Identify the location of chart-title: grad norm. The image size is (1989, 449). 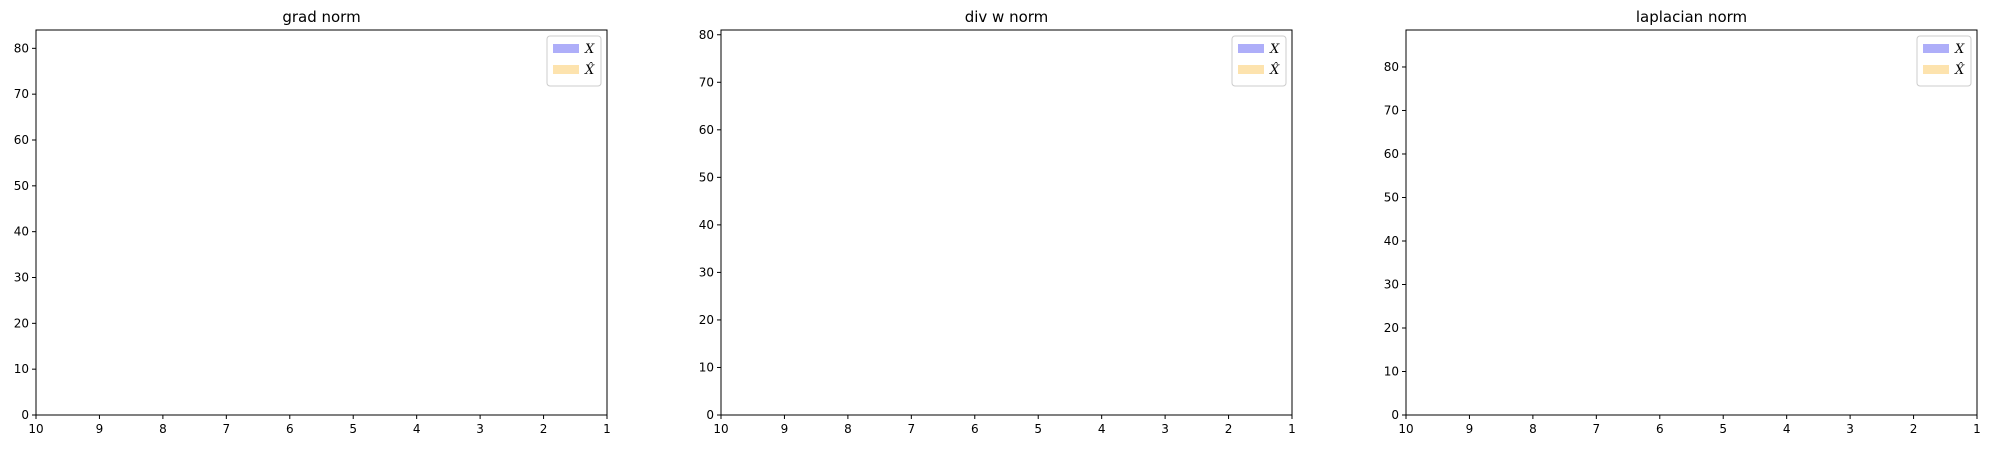
(321, 17).